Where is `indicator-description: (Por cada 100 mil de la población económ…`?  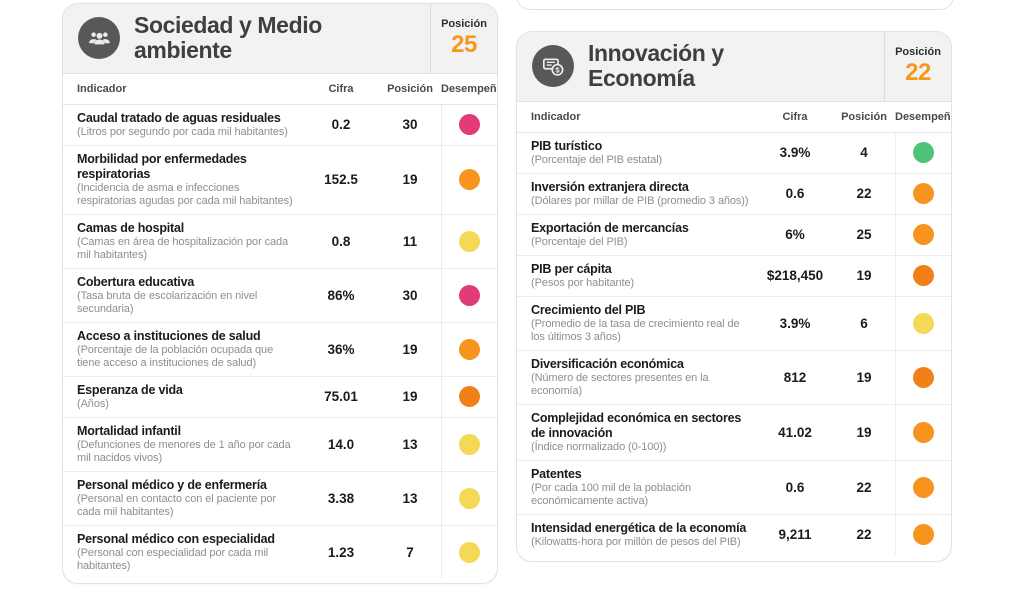 indicator-description: (Por cada 100 mil de la población económ… is located at coordinates (611, 494).